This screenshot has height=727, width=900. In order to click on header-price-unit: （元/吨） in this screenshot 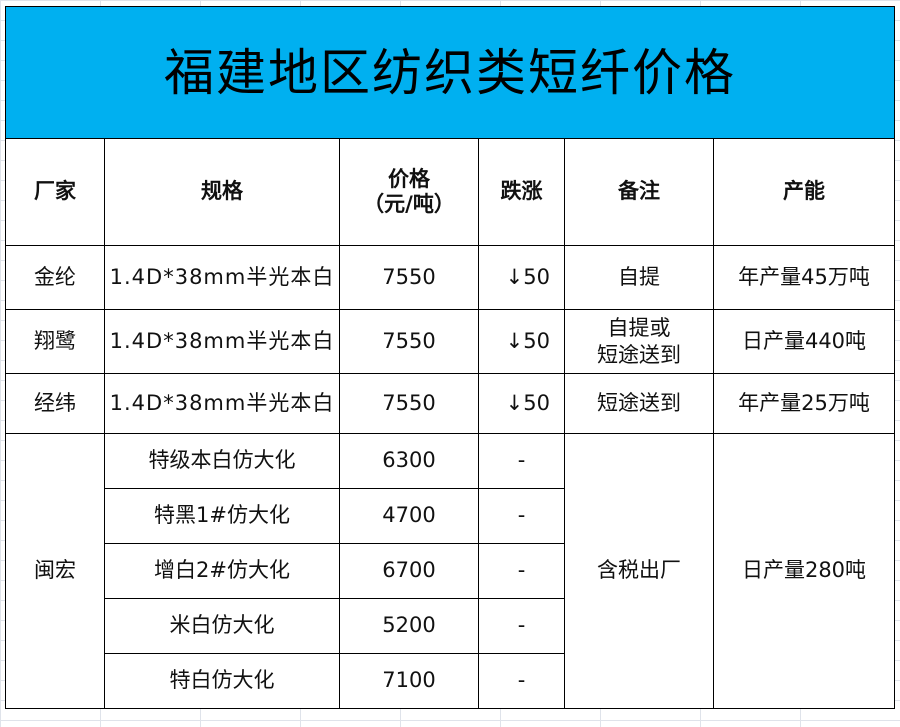, I will do `click(409, 204)`.